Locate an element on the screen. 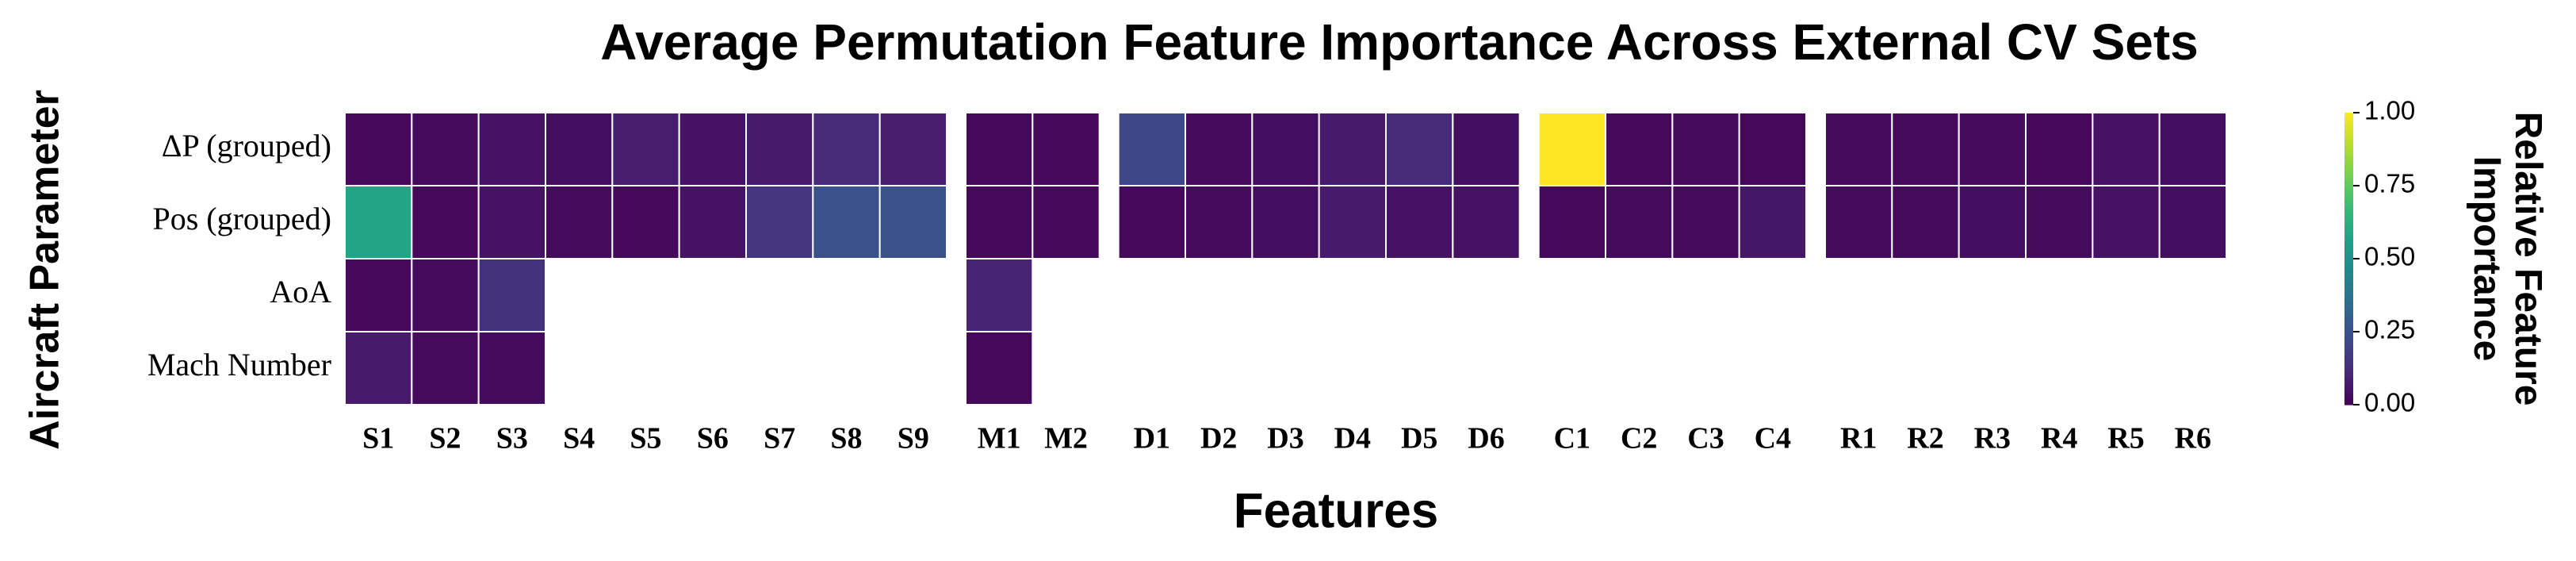  x-tick-label: D4 is located at coordinates (1352, 438).